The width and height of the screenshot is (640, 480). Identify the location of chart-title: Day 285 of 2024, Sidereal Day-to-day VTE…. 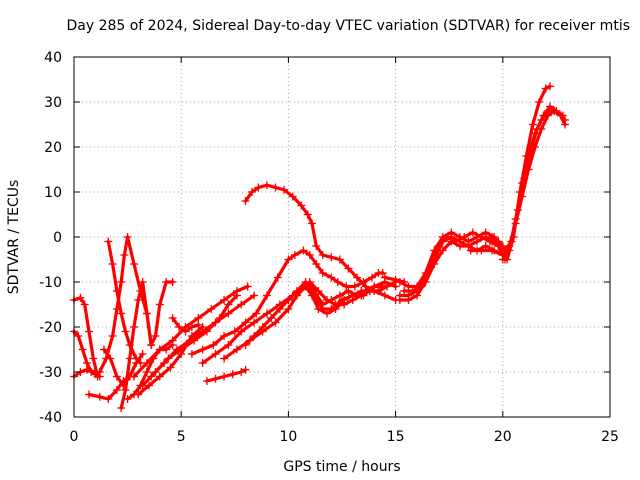
(348, 26).